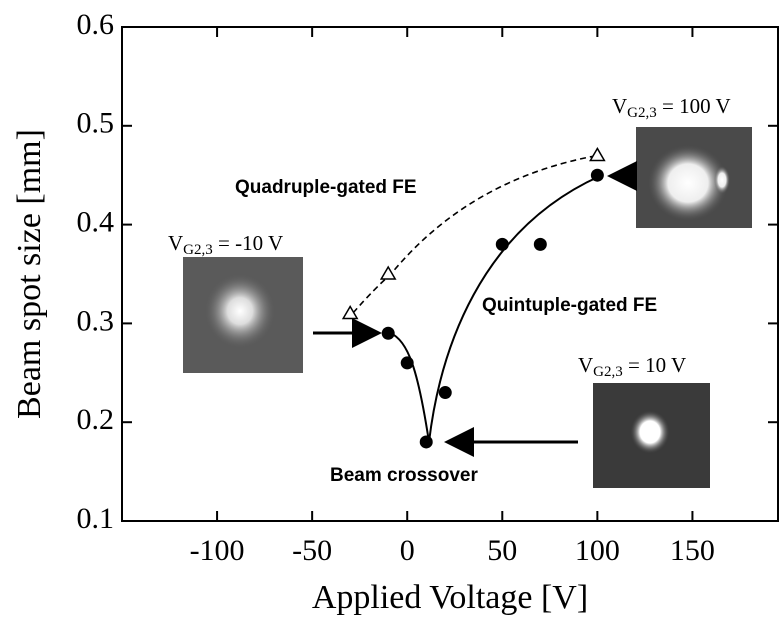  I want to click on annotation: Beam crossover, so click(404, 475).